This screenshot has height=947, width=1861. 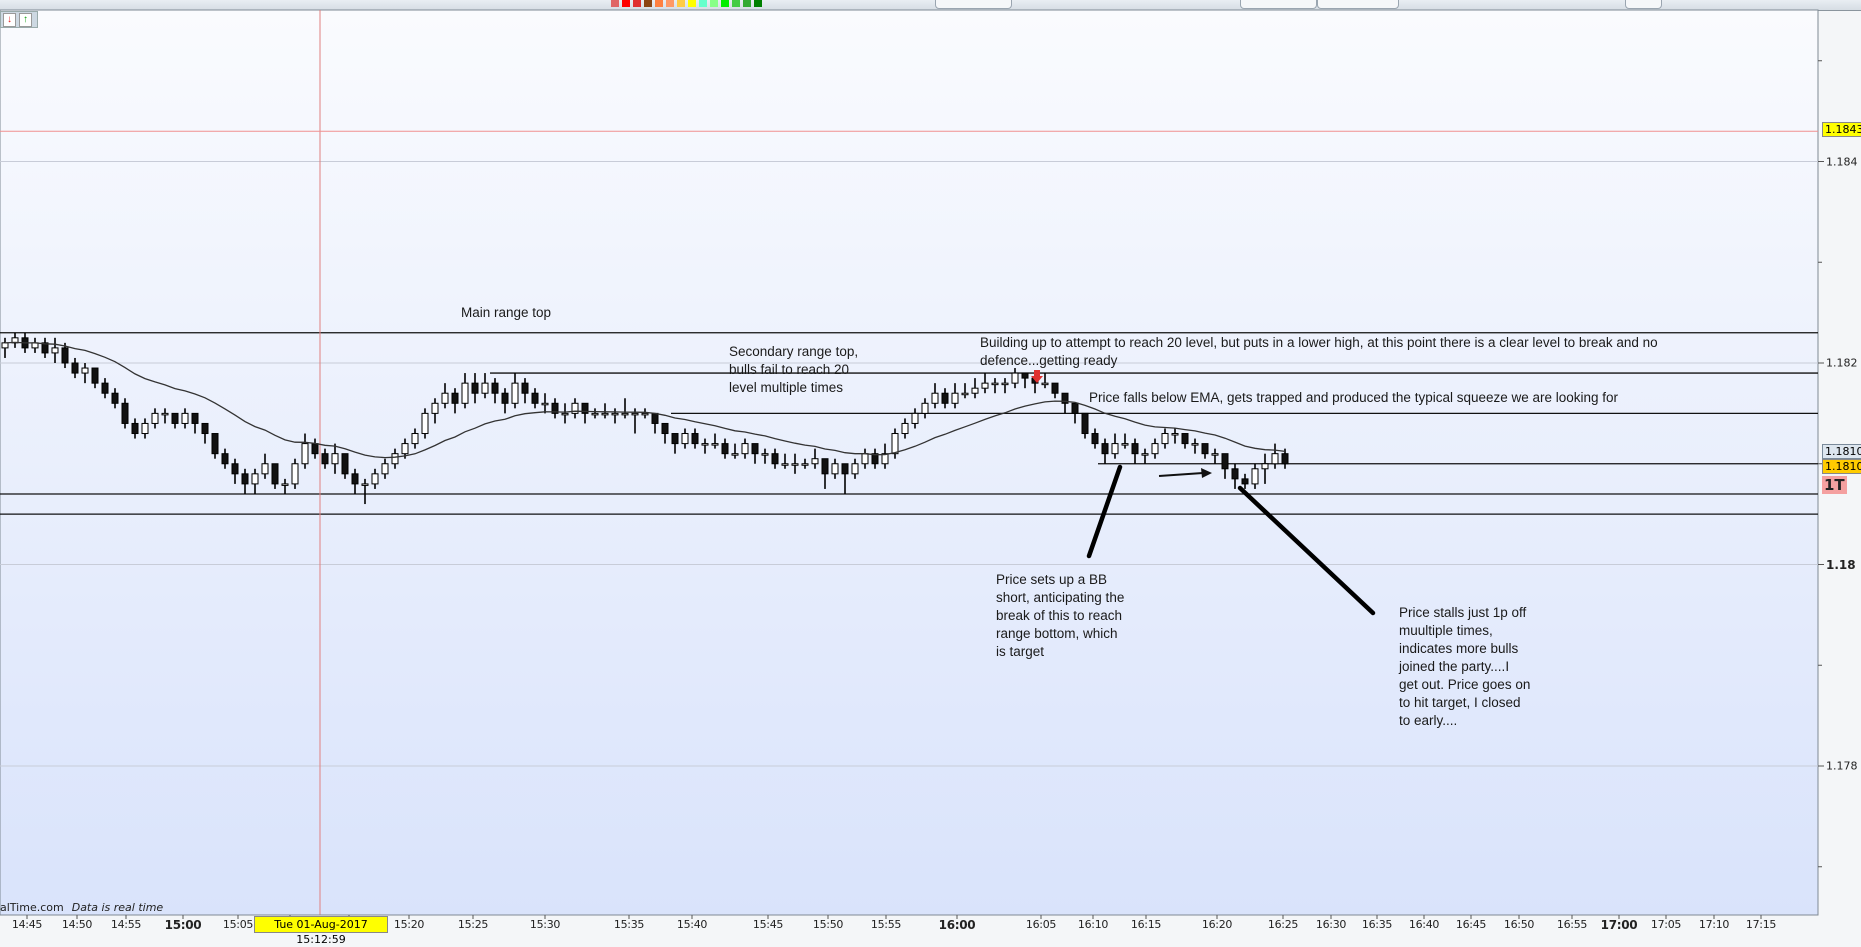 What do you see at coordinates (1465, 684) in the screenshot?
I see `annotation-line: get out. Price goes on` at bounding box center [1465, 684].